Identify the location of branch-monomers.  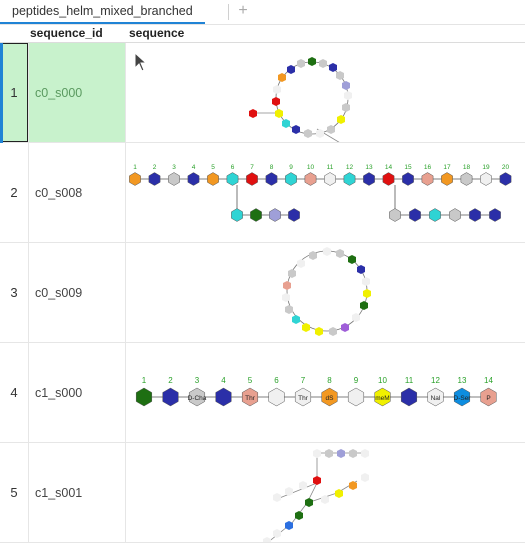
(316, 495).